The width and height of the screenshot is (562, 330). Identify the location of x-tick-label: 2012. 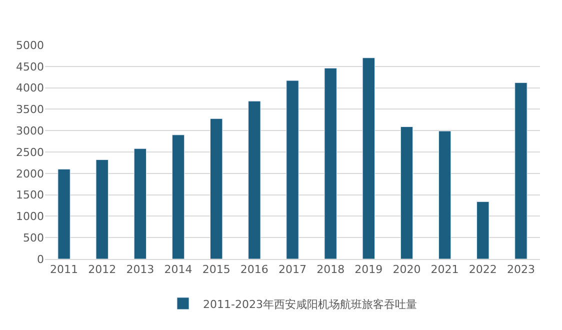
(102, 269).